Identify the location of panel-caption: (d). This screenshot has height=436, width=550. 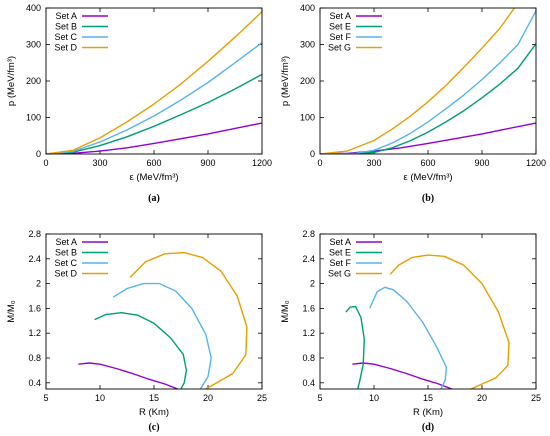
(428, 427).